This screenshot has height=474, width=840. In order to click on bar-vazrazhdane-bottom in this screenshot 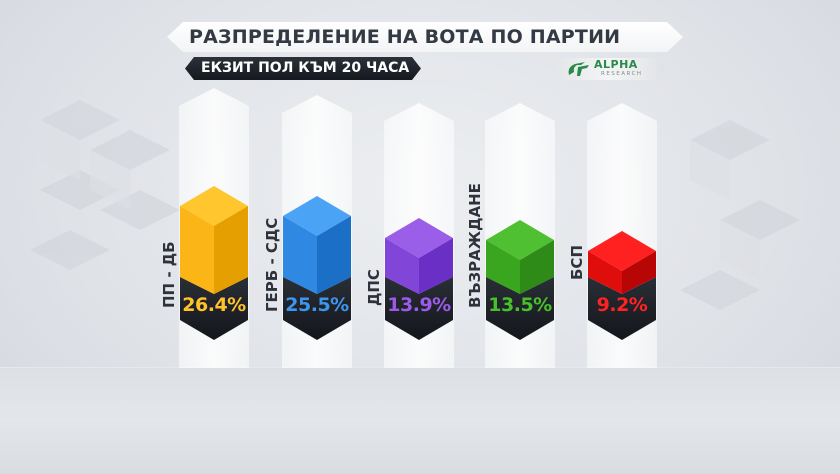, I will do `click(520, 285)`.